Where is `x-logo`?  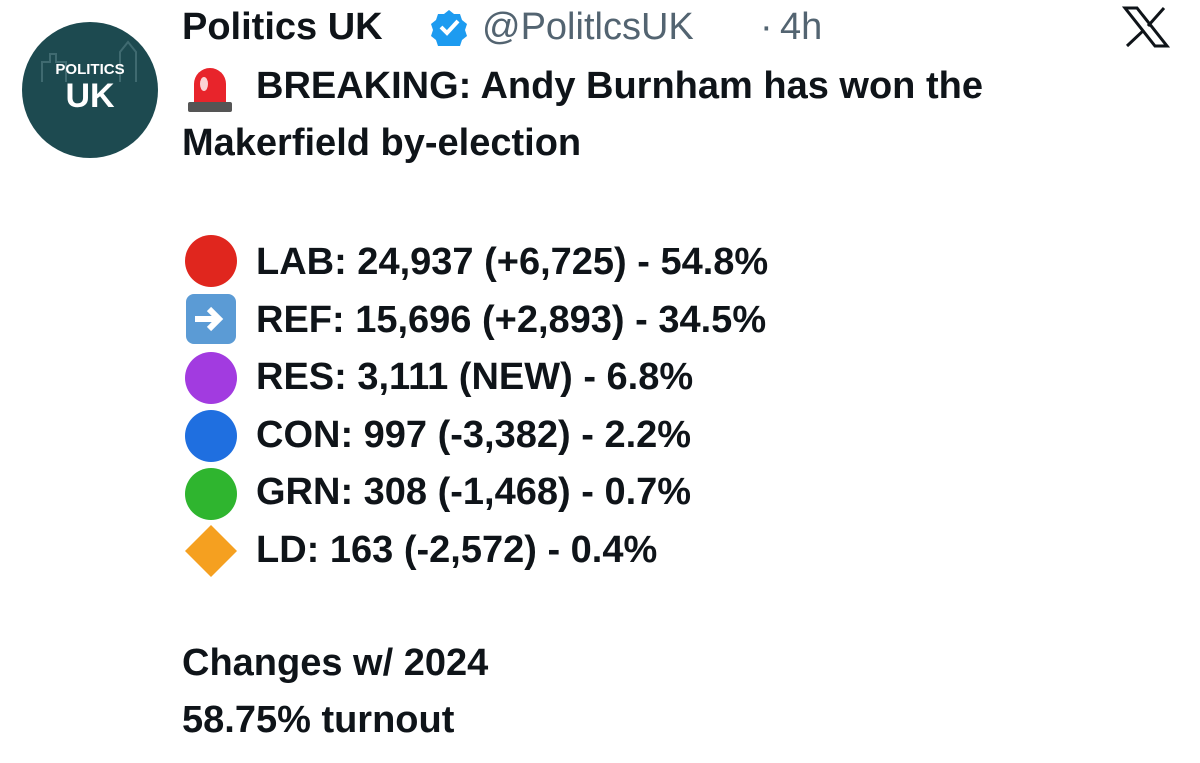 x-logo is located at coordinates (1146, 27).